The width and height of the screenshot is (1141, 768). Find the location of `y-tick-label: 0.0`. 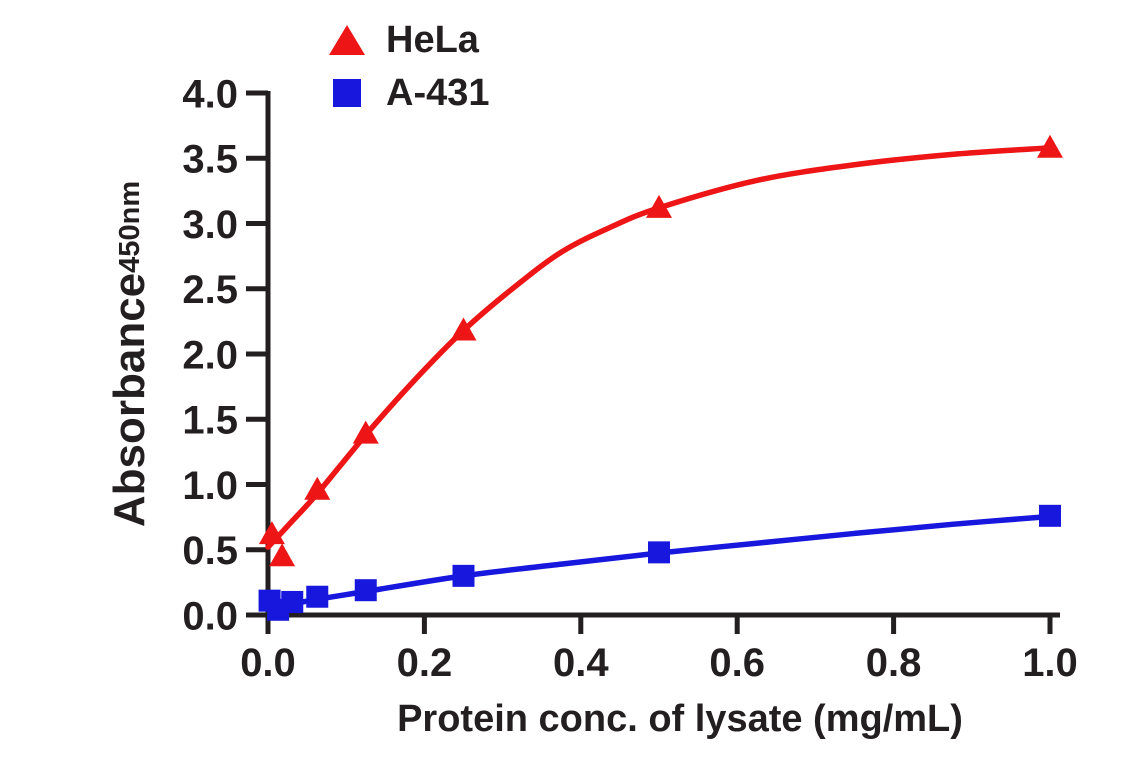

y-tick-label: 0.0 is located at coordinates (210, 616).